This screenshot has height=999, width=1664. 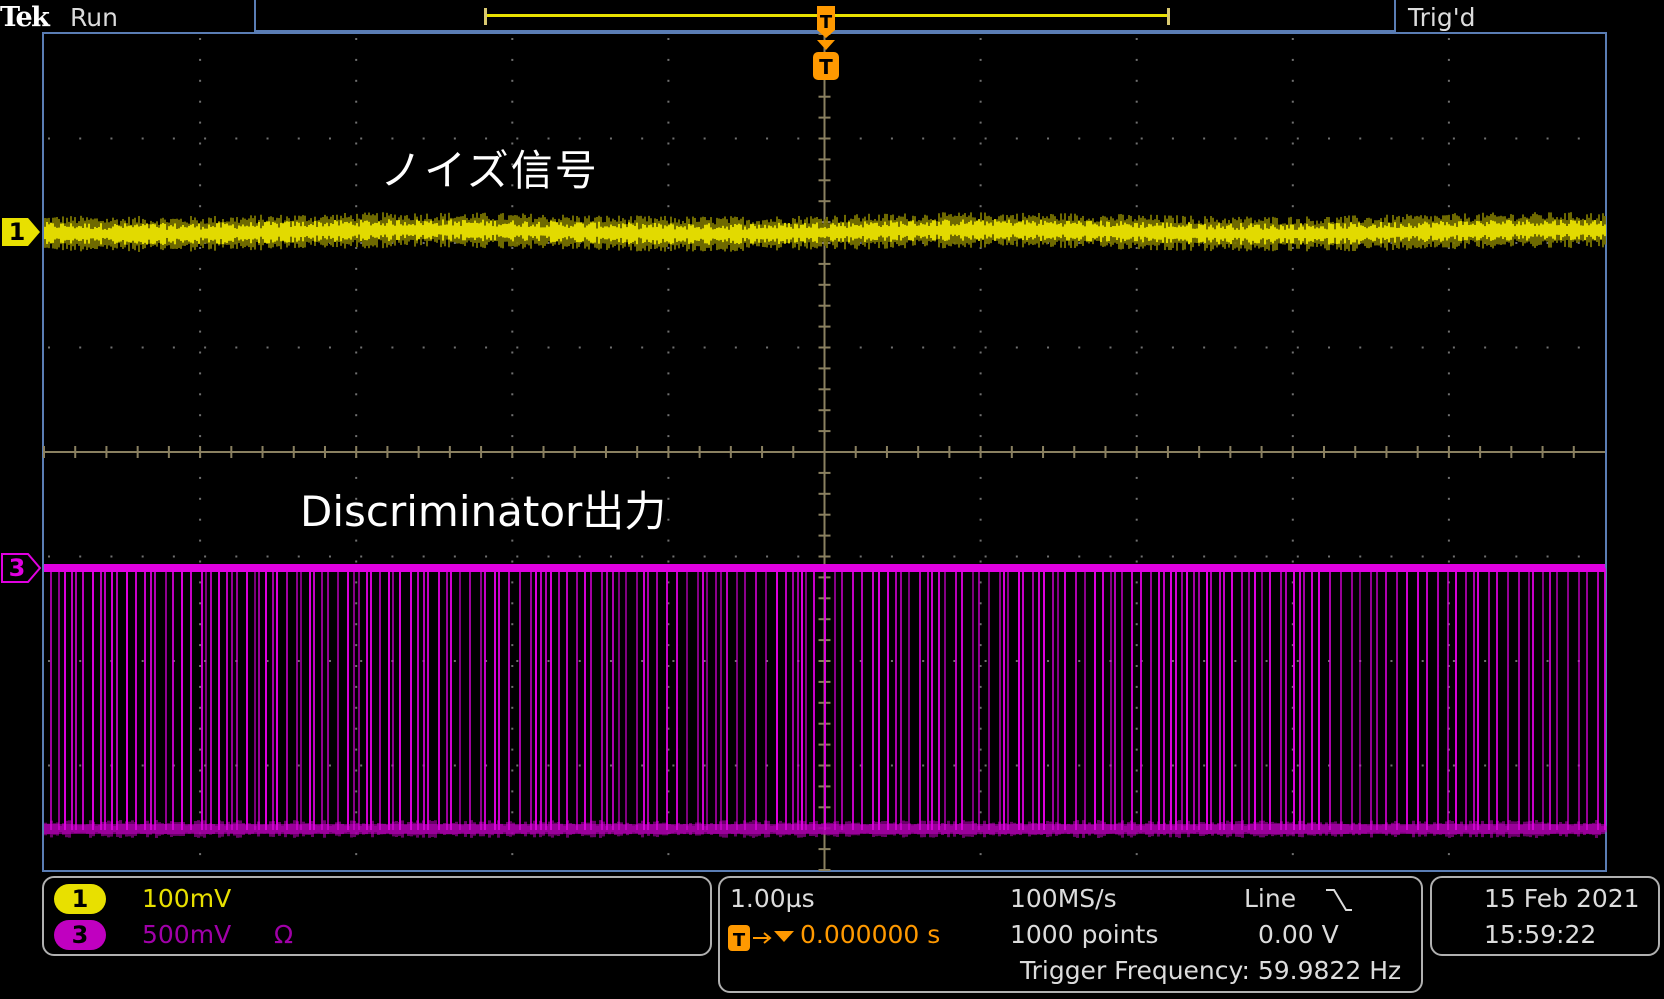 I want to click on sample-rate: 100MS/s, so click(x=1063, y=898).